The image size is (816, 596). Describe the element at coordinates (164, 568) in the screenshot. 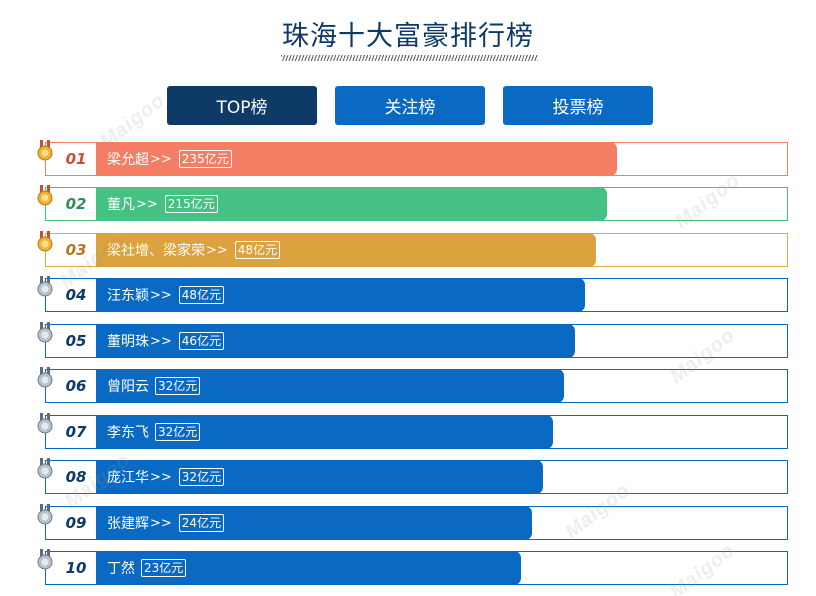

I see `wealth-amount-badge: 23亿元` at that location.